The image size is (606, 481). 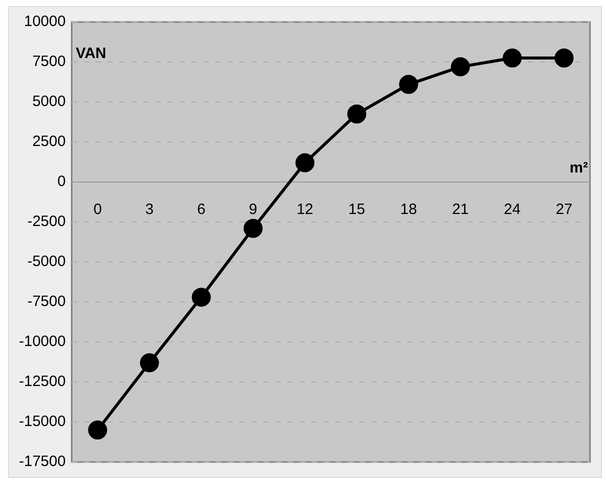 What do you see at coordinates (45, 21) in the screenshot?
I see `y-tick-label: 10000` at bounding box center [45, 21].